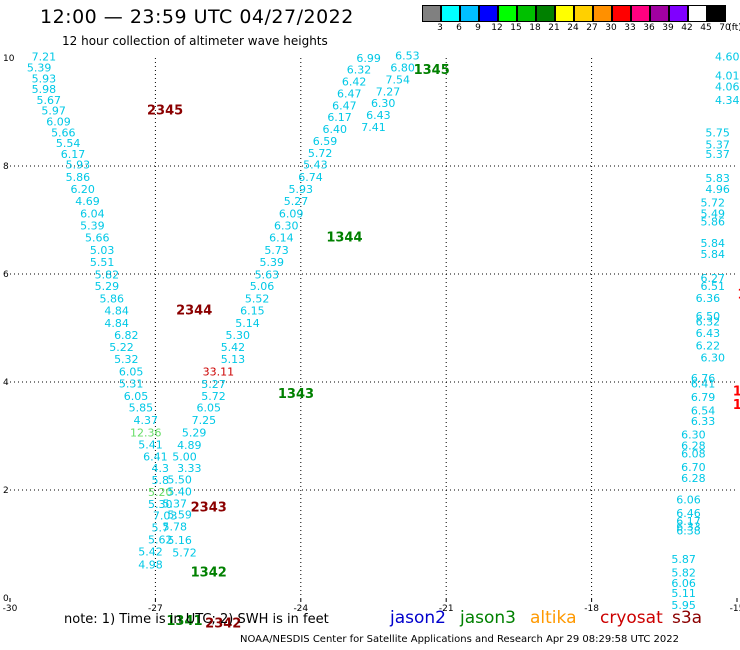  Describe the element at coordinates (591, 609) in the screenshot. I see `x-tick-label: -18` at that location.